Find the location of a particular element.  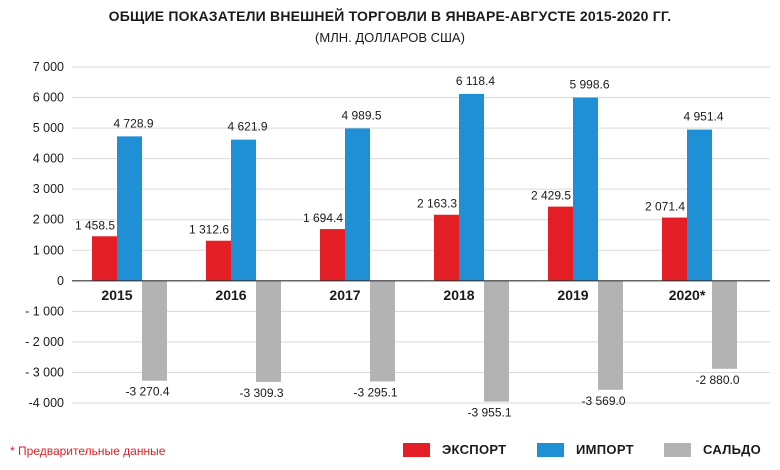

data-label-balance: -3 270.4 is located at coordinates (147, 392).